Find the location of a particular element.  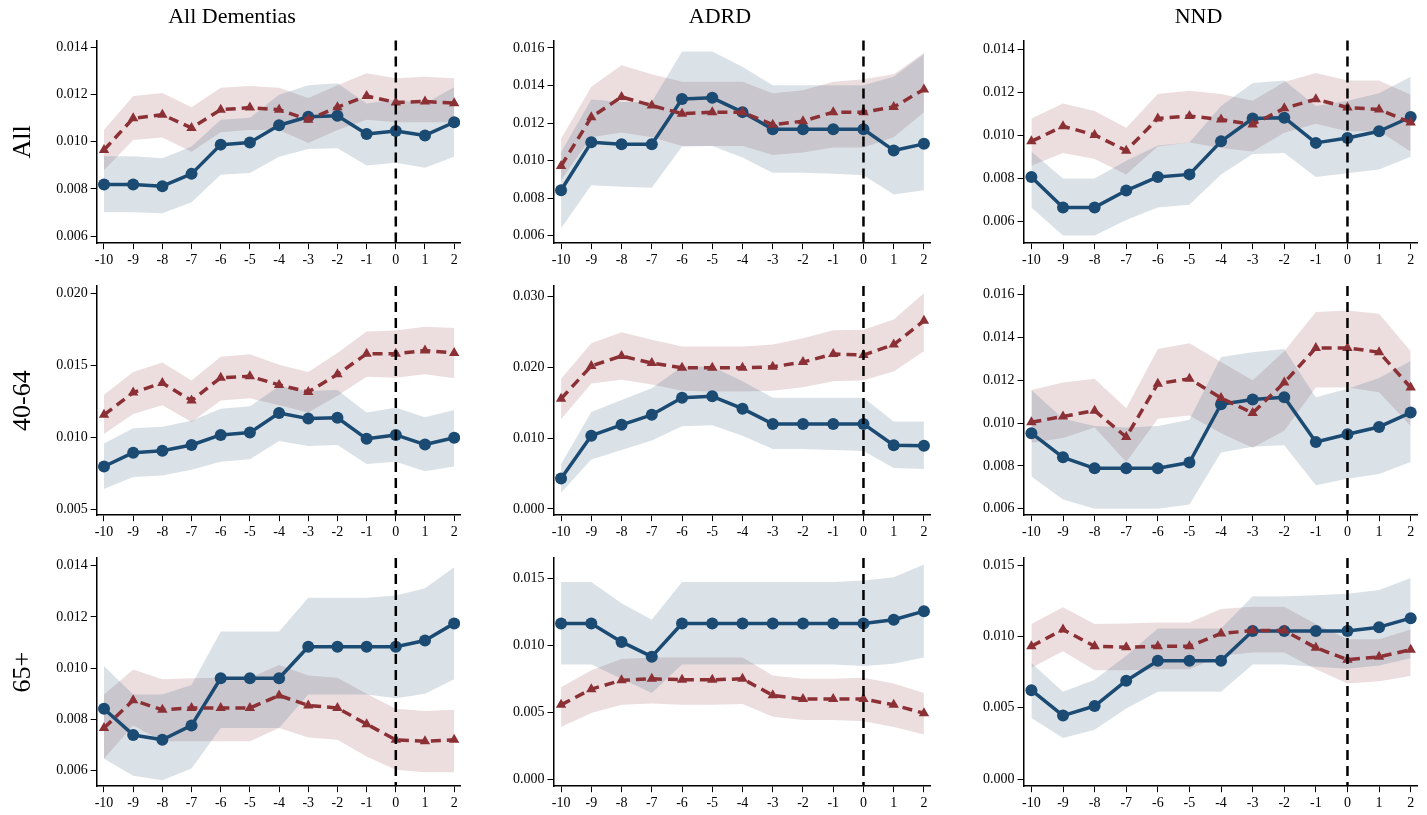

x-tick-label: 0 is located at coordinates (1347, 260).